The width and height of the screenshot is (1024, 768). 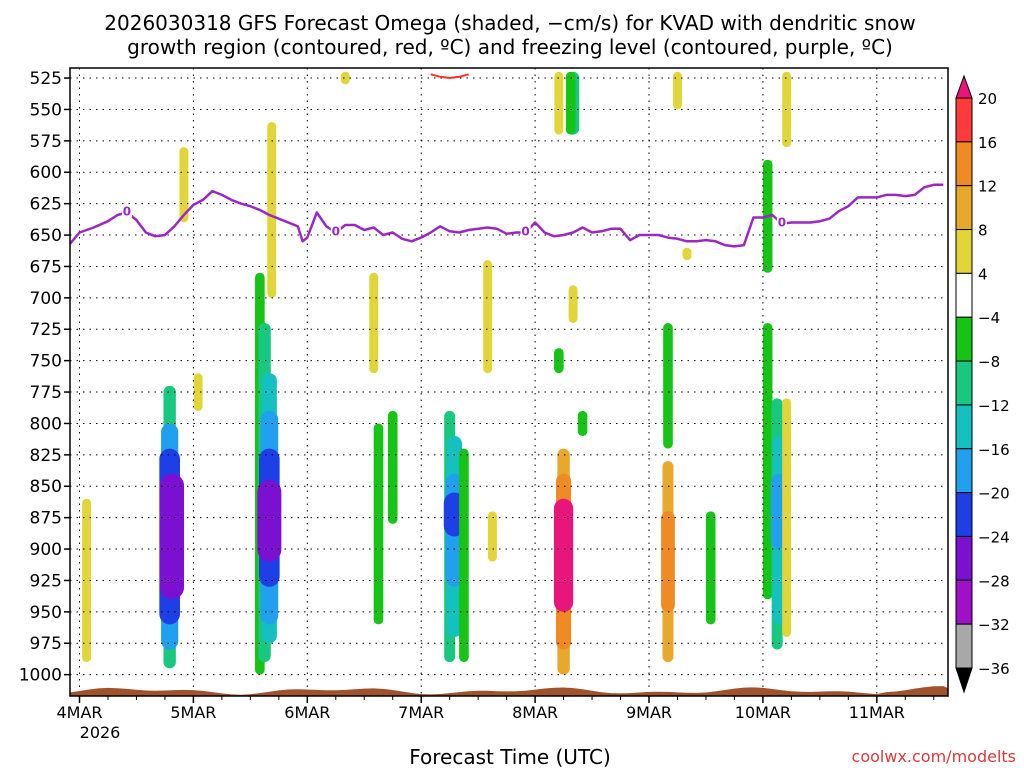 What do you see at coordinates (46, 362) in the screenshot?
I see `y-tick-label: 750` at bounding box center [46, 362].